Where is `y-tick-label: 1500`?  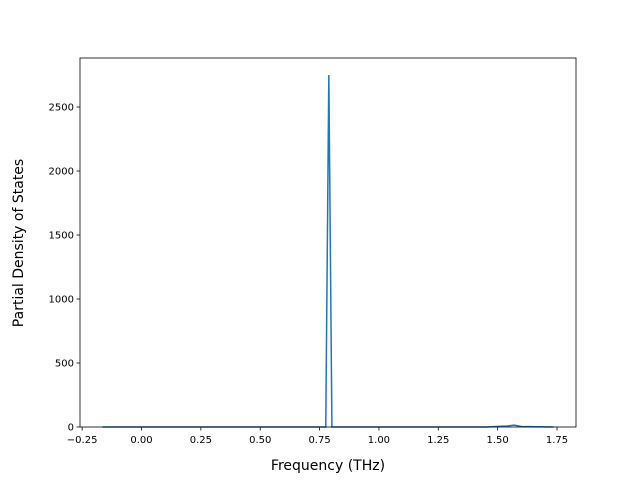 y-tick-label: 1500 is located at coordinates (61, 236).